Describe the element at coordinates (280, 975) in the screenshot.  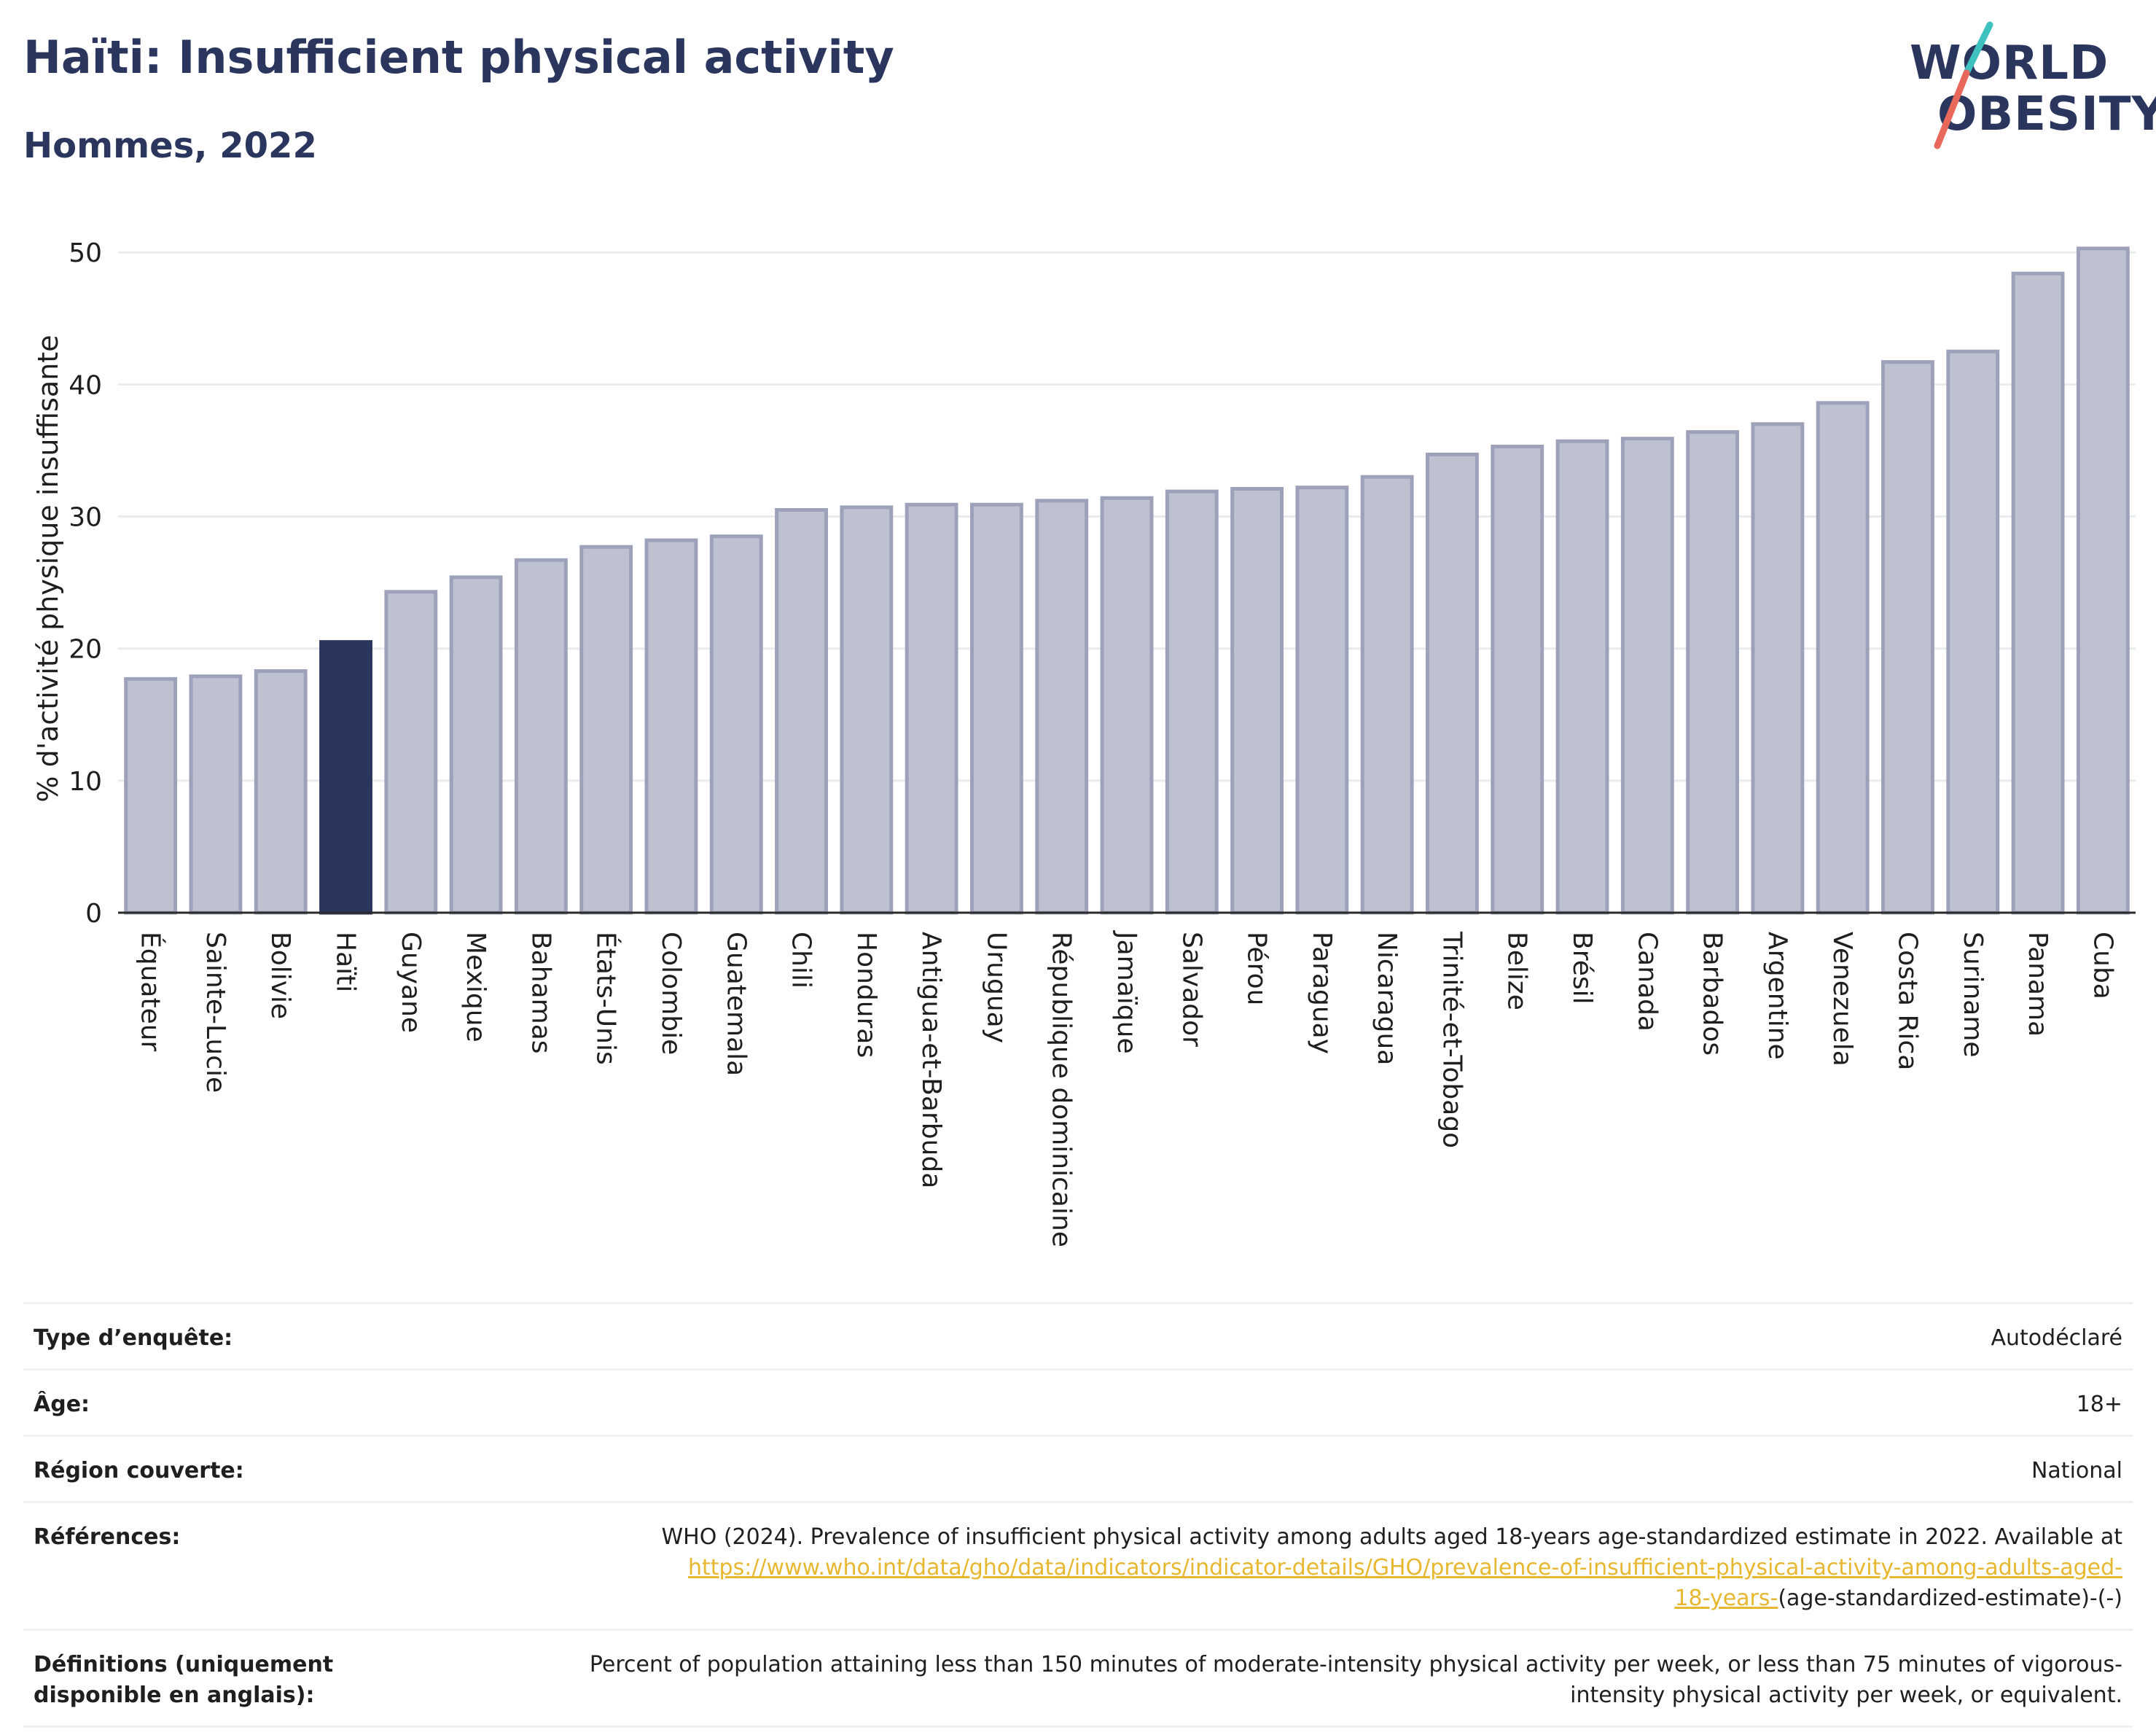
I see `x-tick-label: Bolivie` at that location.